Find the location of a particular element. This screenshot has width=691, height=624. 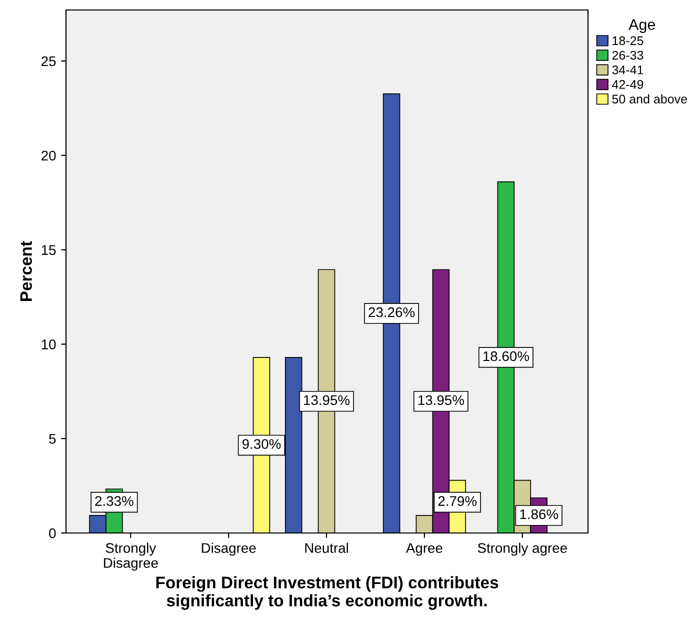

y-tick-label: 20 is located at coordinates (49, 155).